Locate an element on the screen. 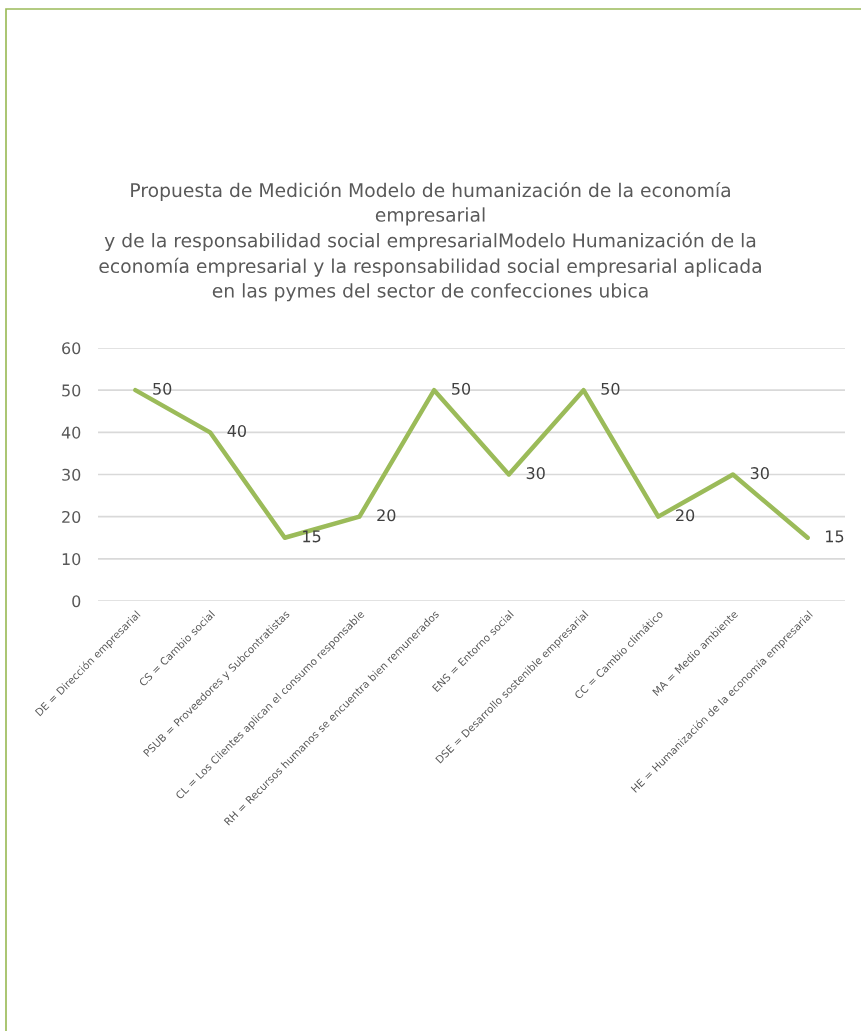 The width and height of the screenshot is (861, 1031). data-label: 40 is located at coordinates (236, 430).